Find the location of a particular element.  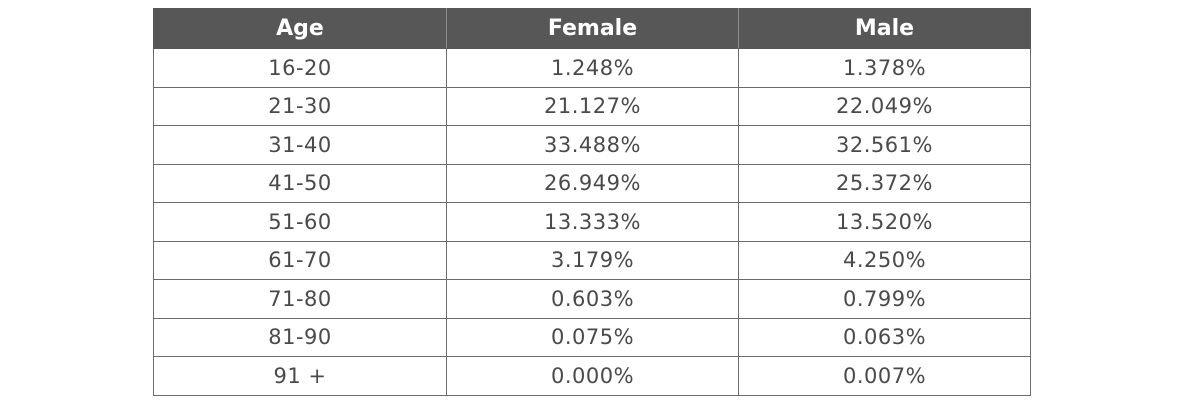

cell-female: 1.248% is located at coordinates (592, 68).